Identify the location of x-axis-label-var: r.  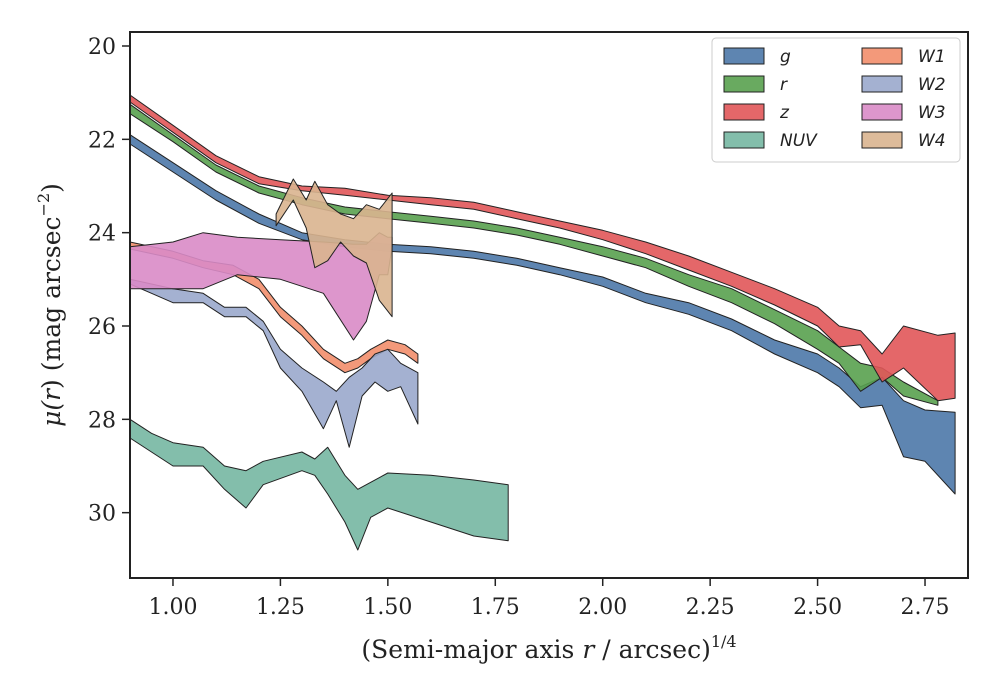
(589, 649).